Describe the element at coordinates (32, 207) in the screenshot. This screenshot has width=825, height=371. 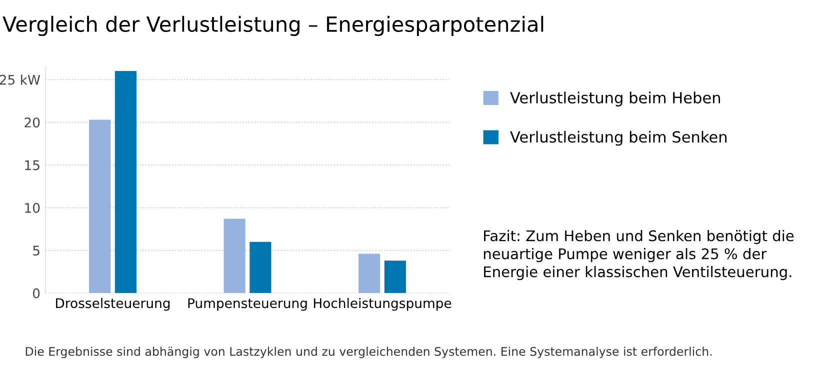
I see `y-tick-label: 10` at that location.